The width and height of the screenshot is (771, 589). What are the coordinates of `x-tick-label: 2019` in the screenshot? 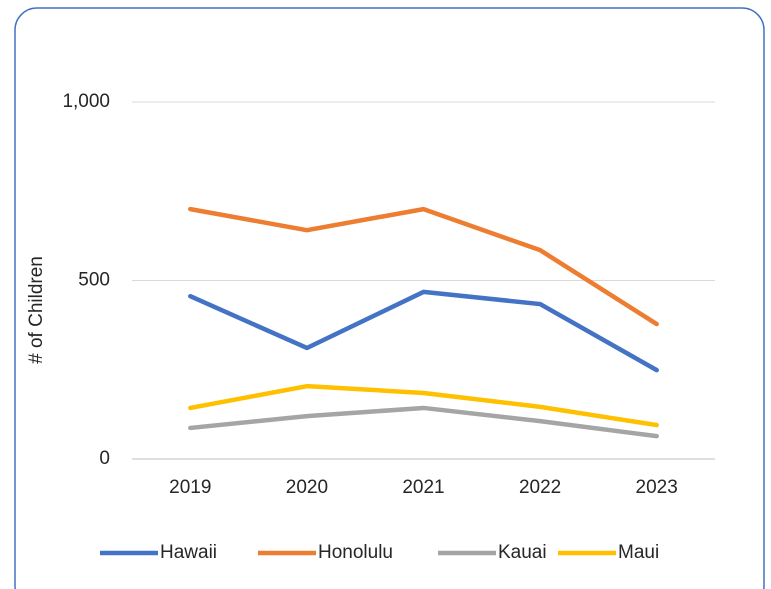 It's located at (190, 487).